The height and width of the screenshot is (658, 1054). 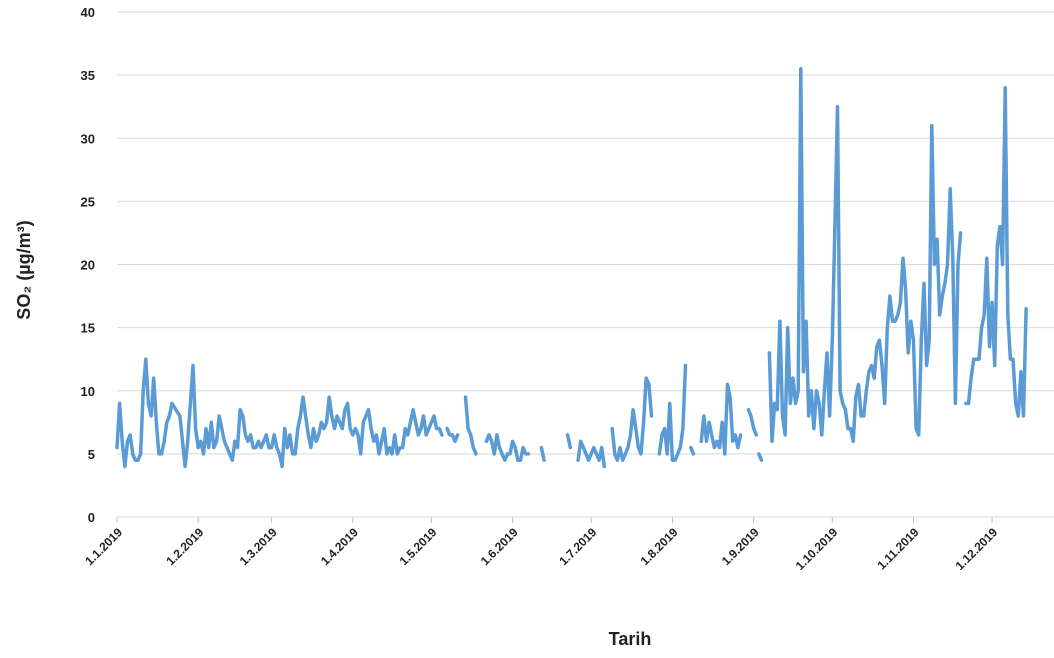 What do you see at coordinates (977, 549) in the screenshot?
I see `x-tick-label: 1.12.2019` at bounding box center [977, 549].